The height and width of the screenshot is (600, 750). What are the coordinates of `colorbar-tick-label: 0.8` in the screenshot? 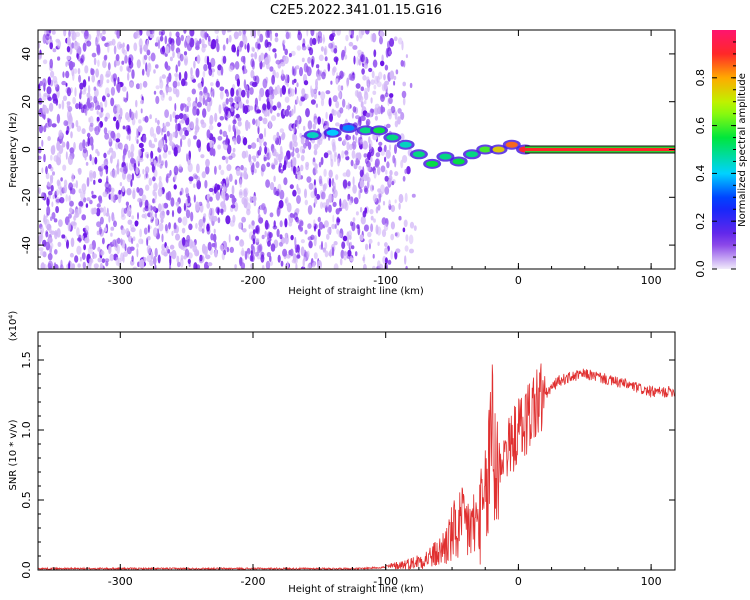 It's located at (700, 78).